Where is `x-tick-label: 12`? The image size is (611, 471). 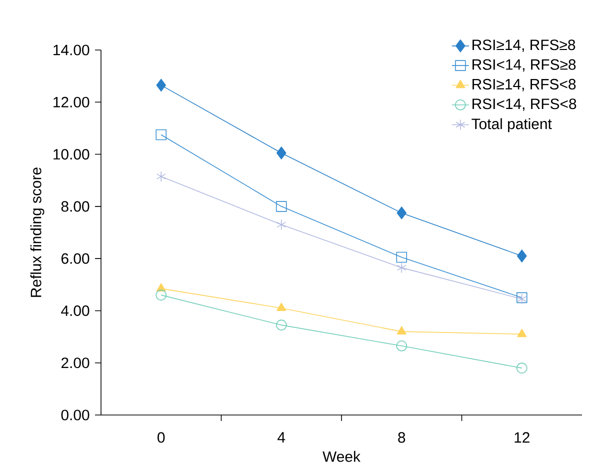
x-tick-label: 12 is located at coordinates (522, 437).